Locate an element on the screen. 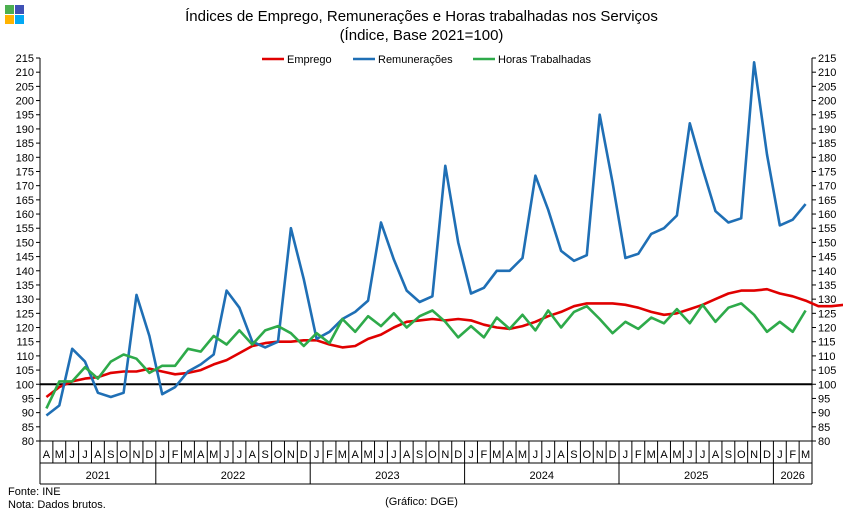 This screenshot has height=518, width=843. y-tick-label-right: 150 is located at coordinates (827, 243).